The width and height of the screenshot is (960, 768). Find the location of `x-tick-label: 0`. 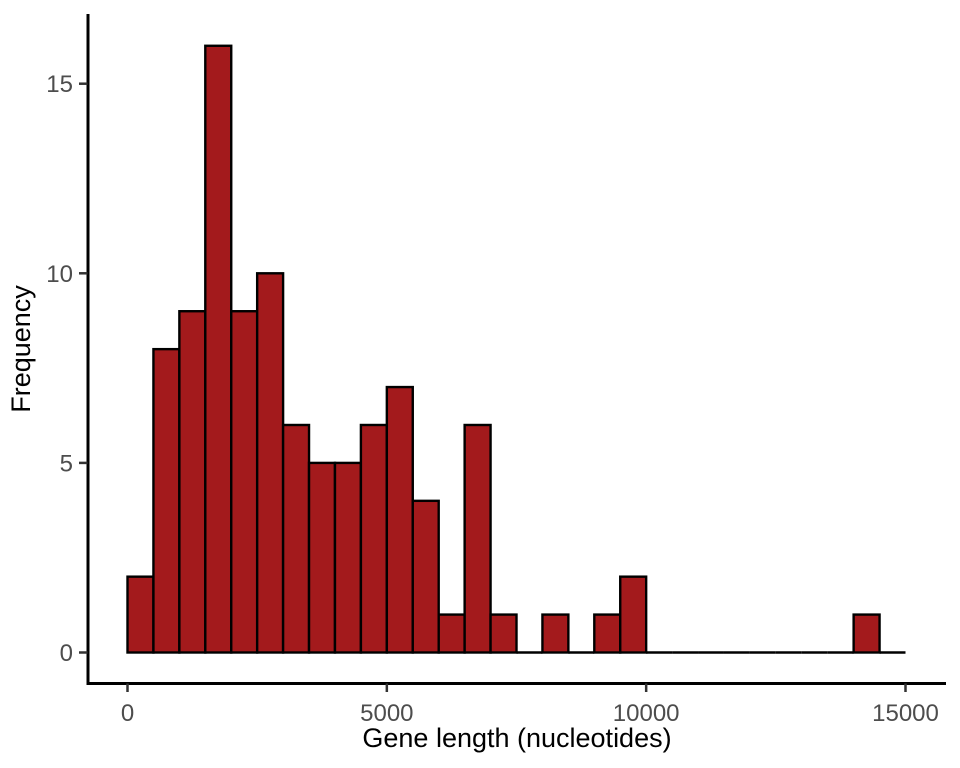

x-tick-label: 0 is located at coordinates (127, 713).